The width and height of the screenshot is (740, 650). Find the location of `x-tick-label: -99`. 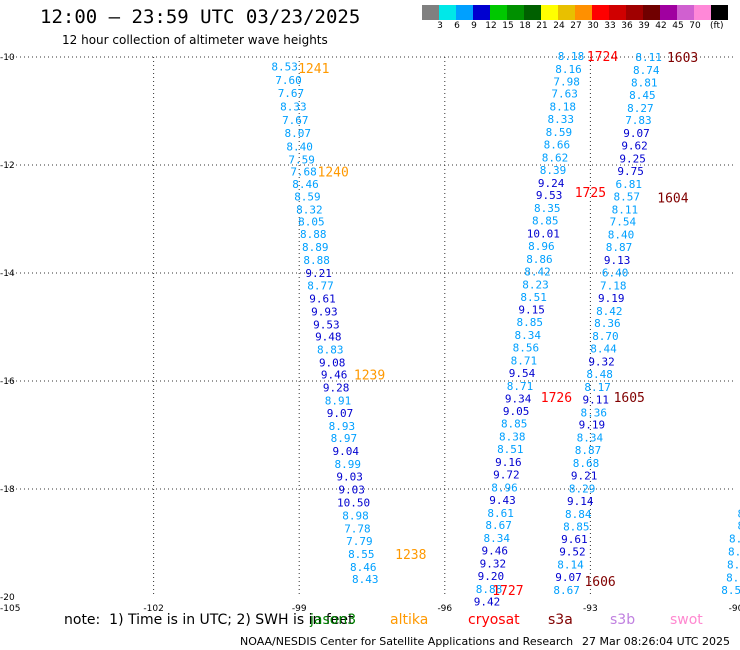

x-tick-label: -99 is located at coordinates (299, 609).